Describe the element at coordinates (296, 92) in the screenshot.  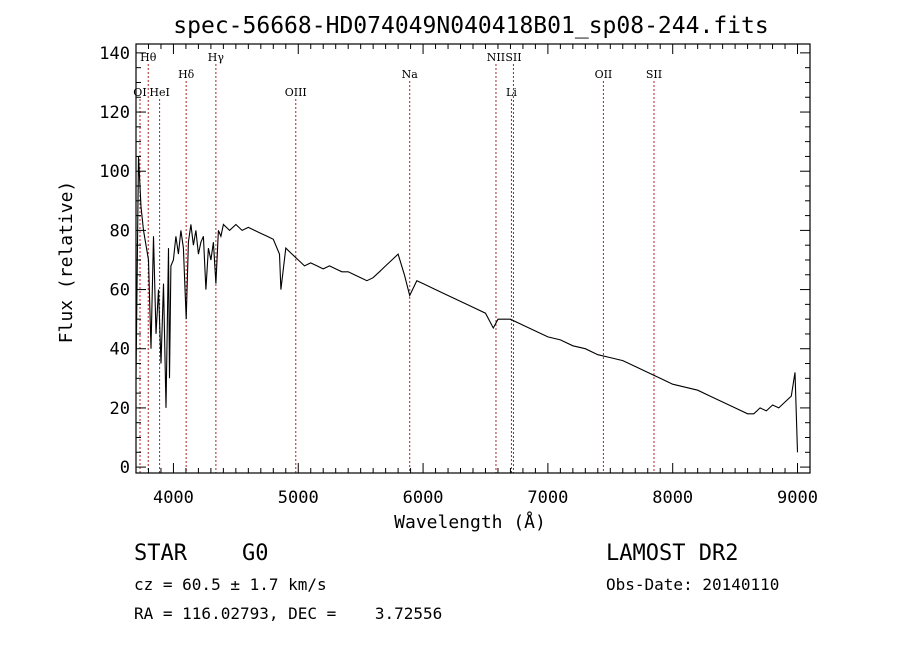
I see `spectral-line-label: OIII` at that location.